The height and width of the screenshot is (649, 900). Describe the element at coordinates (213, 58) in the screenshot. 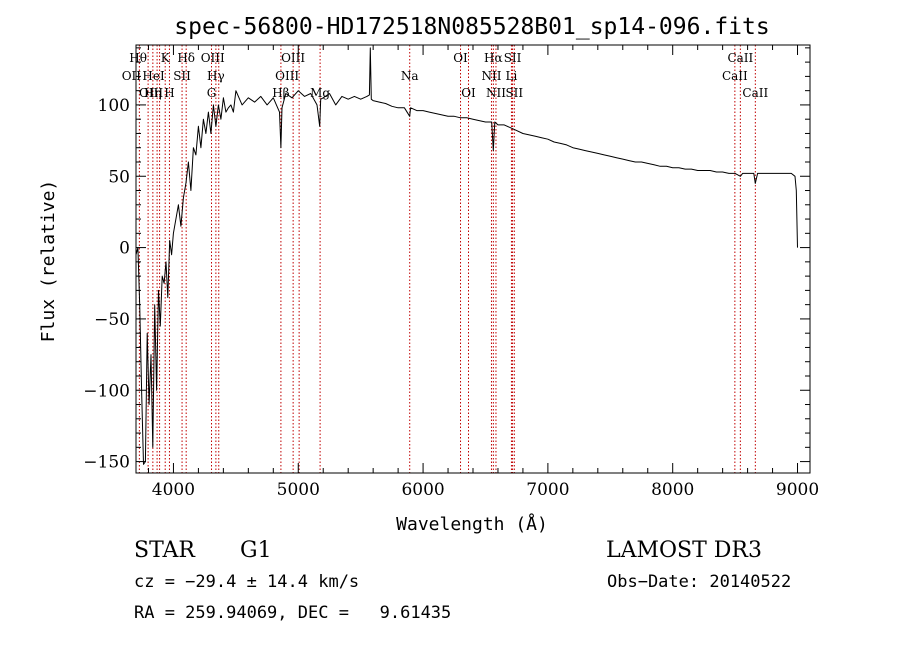

I see `line-label-9: OIII` at that location.